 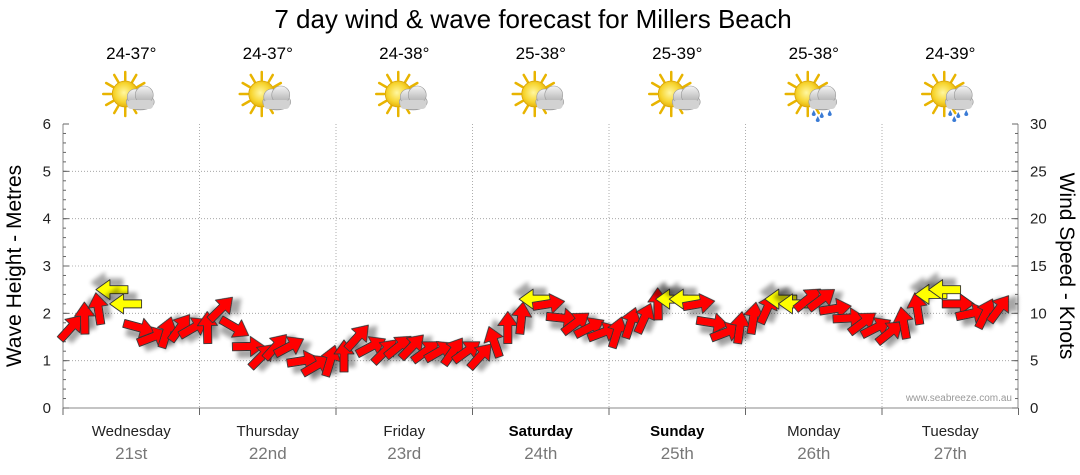 What do you see at coordinates (131, 453) in the screenshot?
I see `x-day-date: 21st` at bounding box center [131, 453].